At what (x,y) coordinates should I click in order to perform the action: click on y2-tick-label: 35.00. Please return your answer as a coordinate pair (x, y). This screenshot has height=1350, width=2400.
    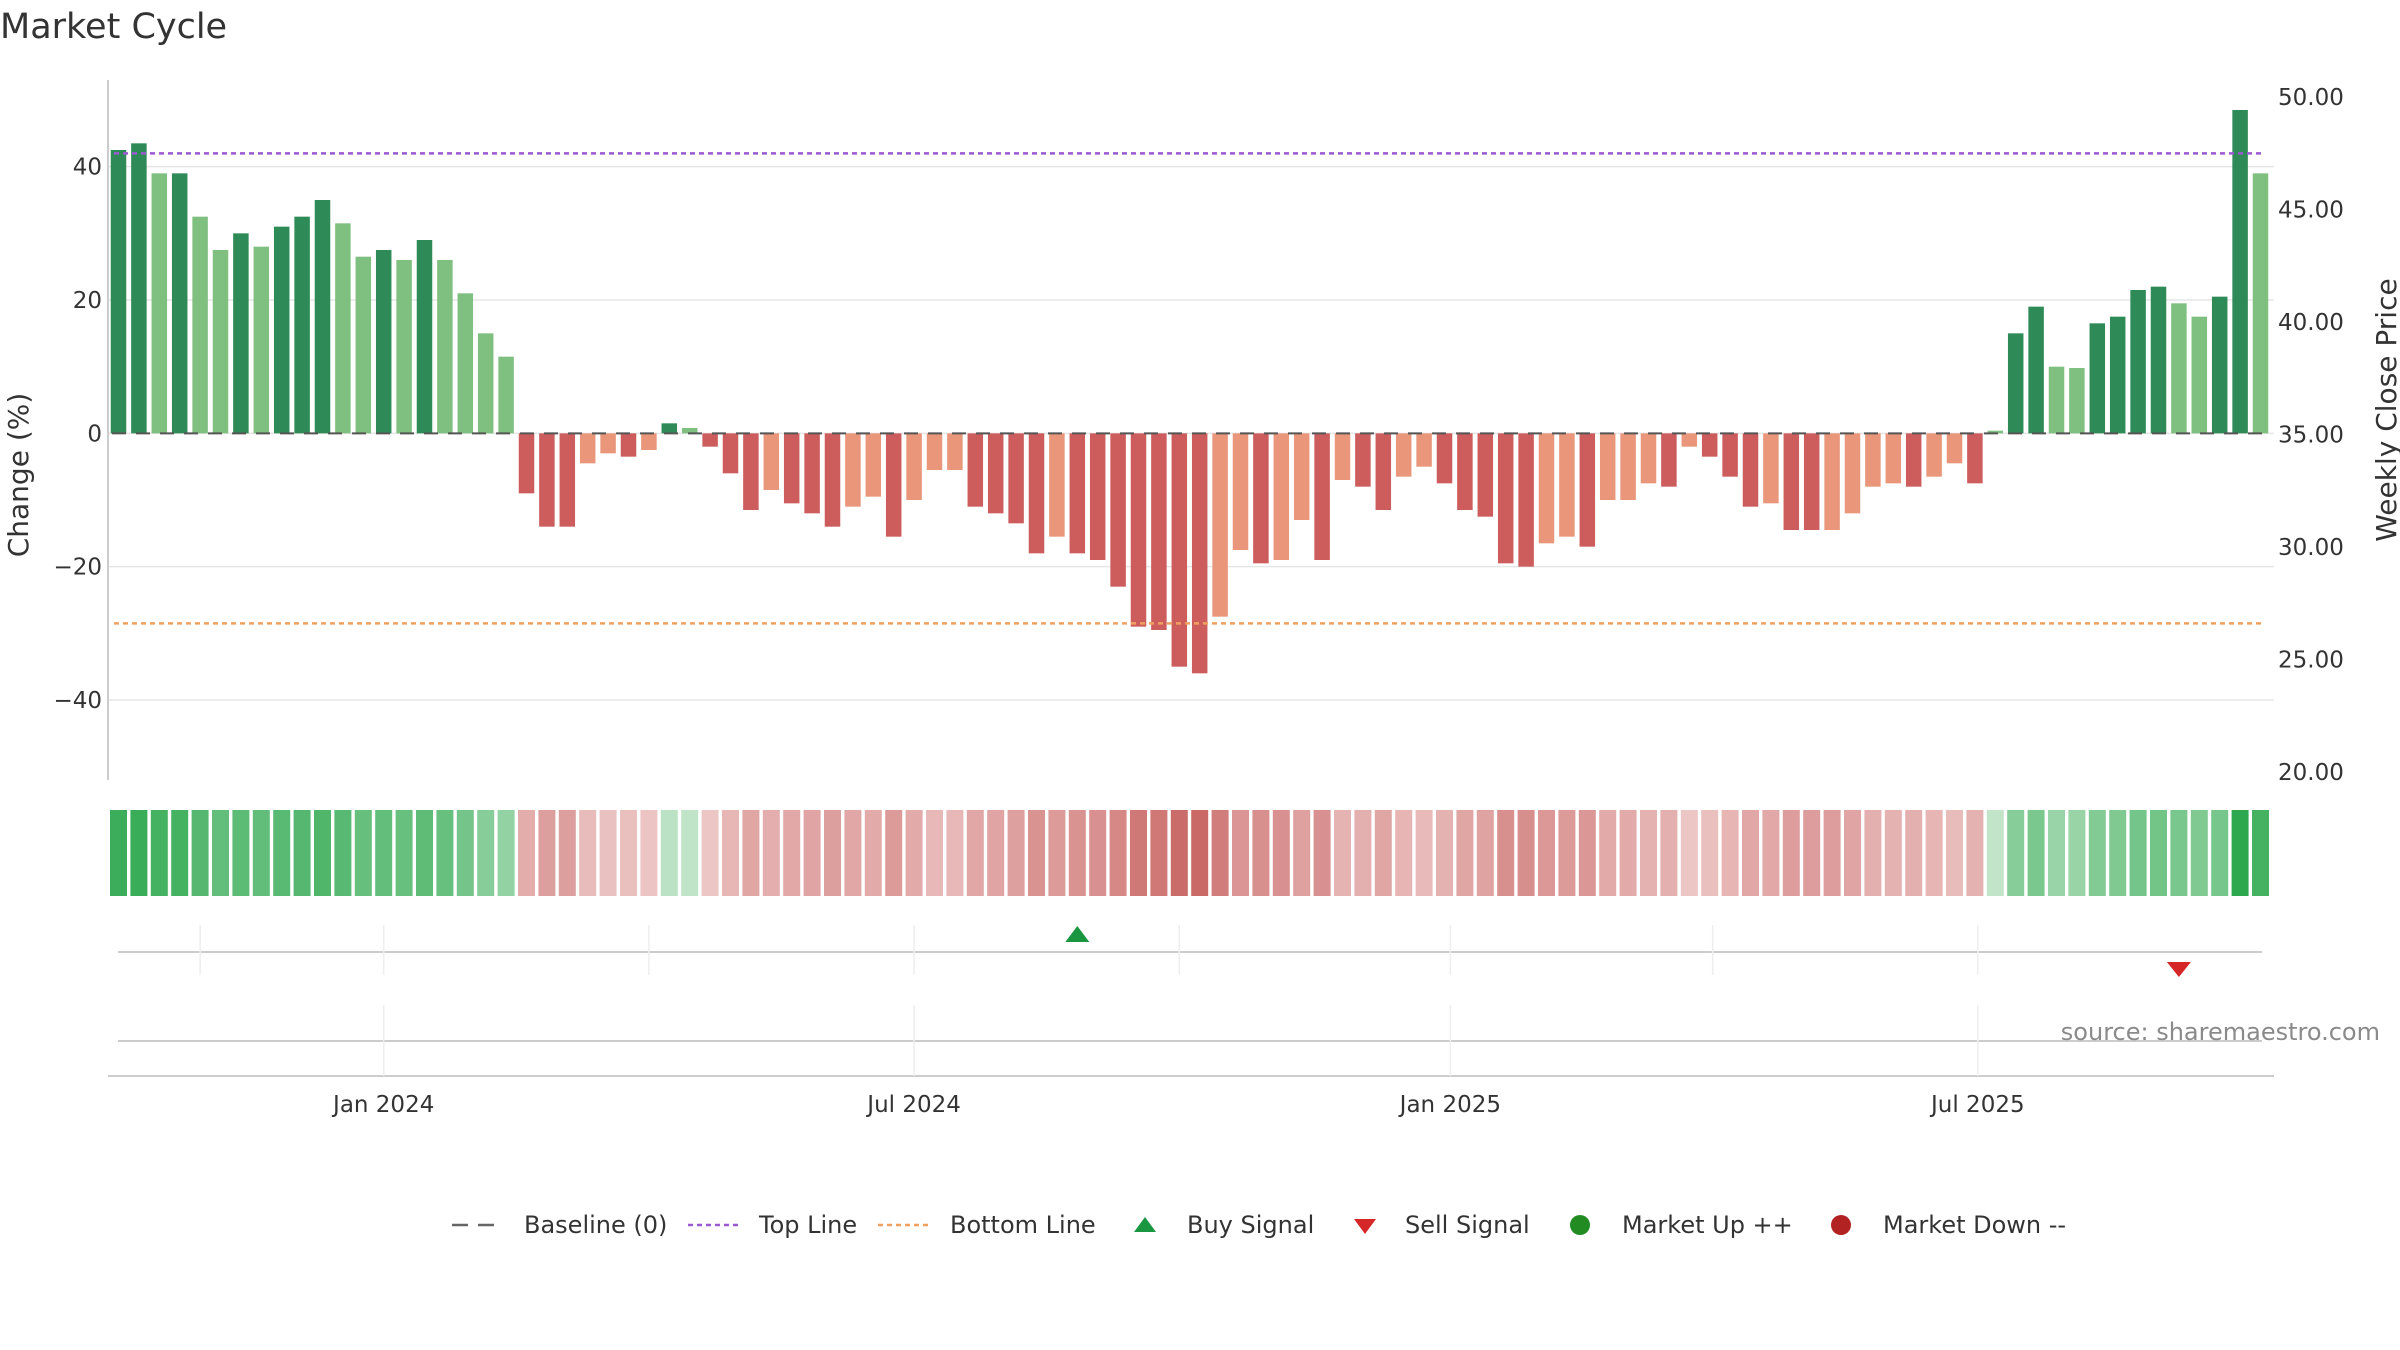
    Looking at the image, I should click on (2311, 436).